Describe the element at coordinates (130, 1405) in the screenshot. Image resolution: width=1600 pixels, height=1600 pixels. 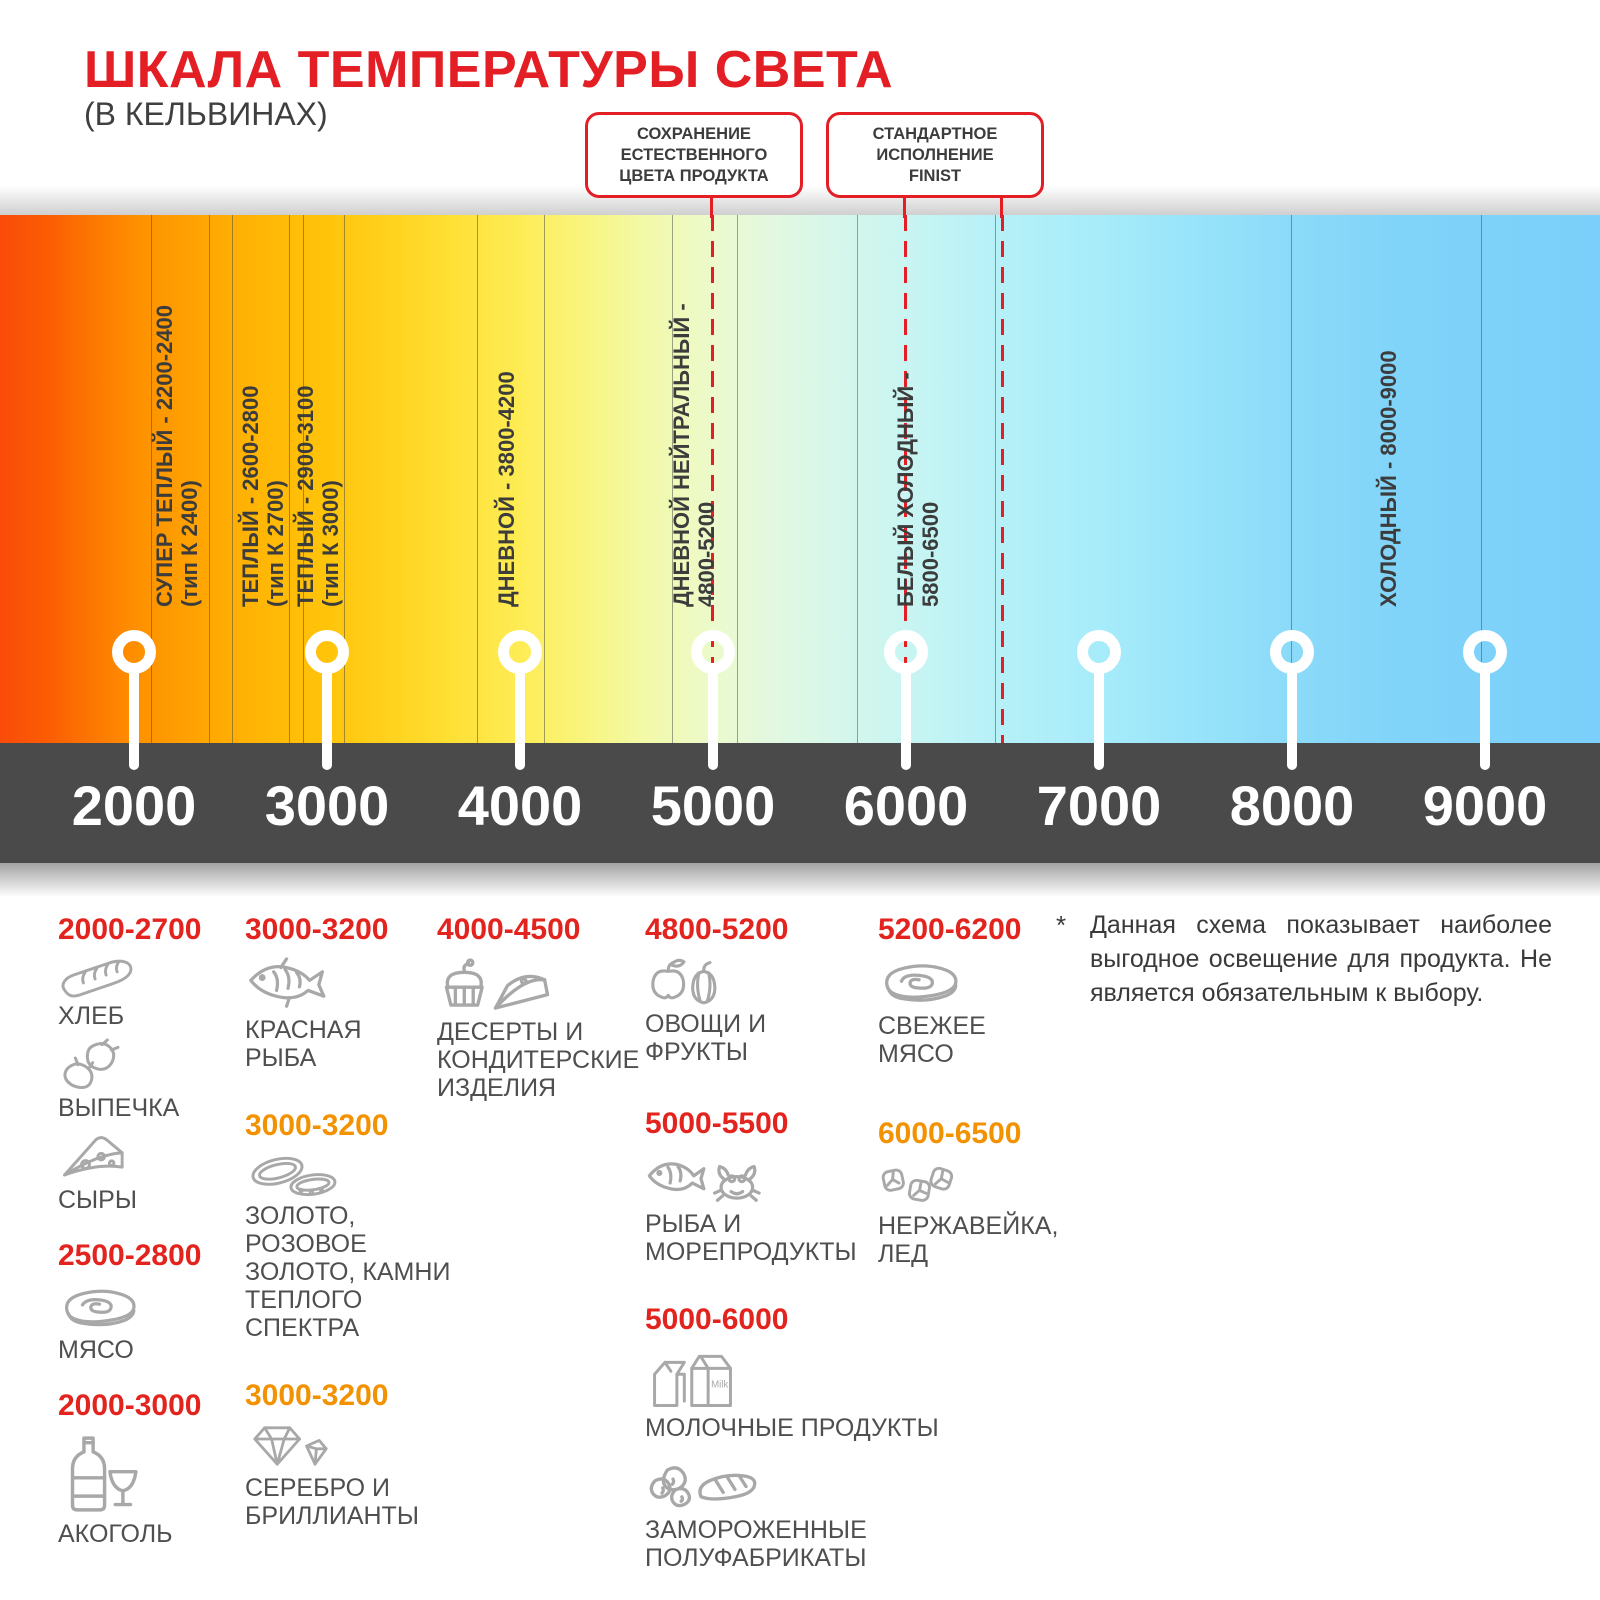
I see `range-2000-3000: 2000-3000` at that location.